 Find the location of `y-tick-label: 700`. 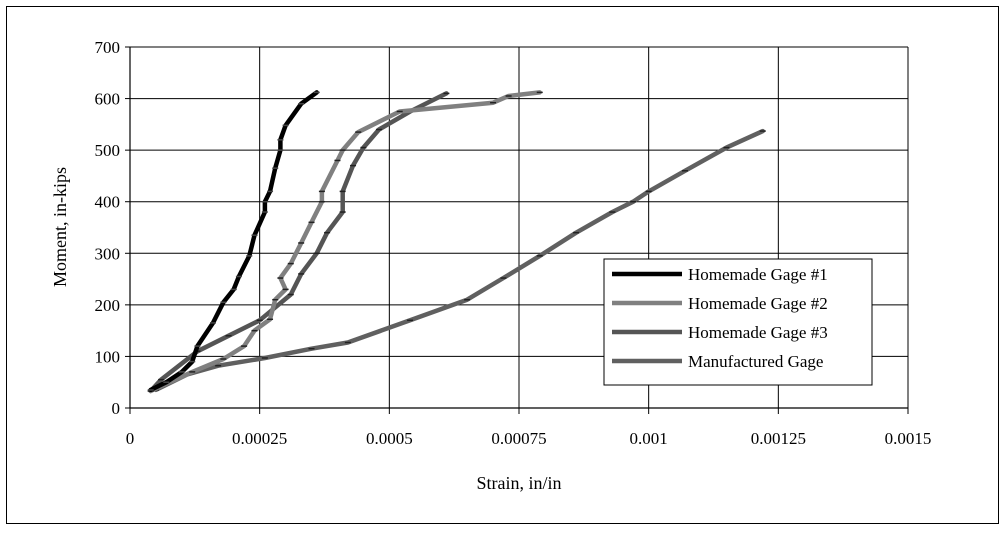

y-tick-label: 700 is located at coordinates (108, 47).